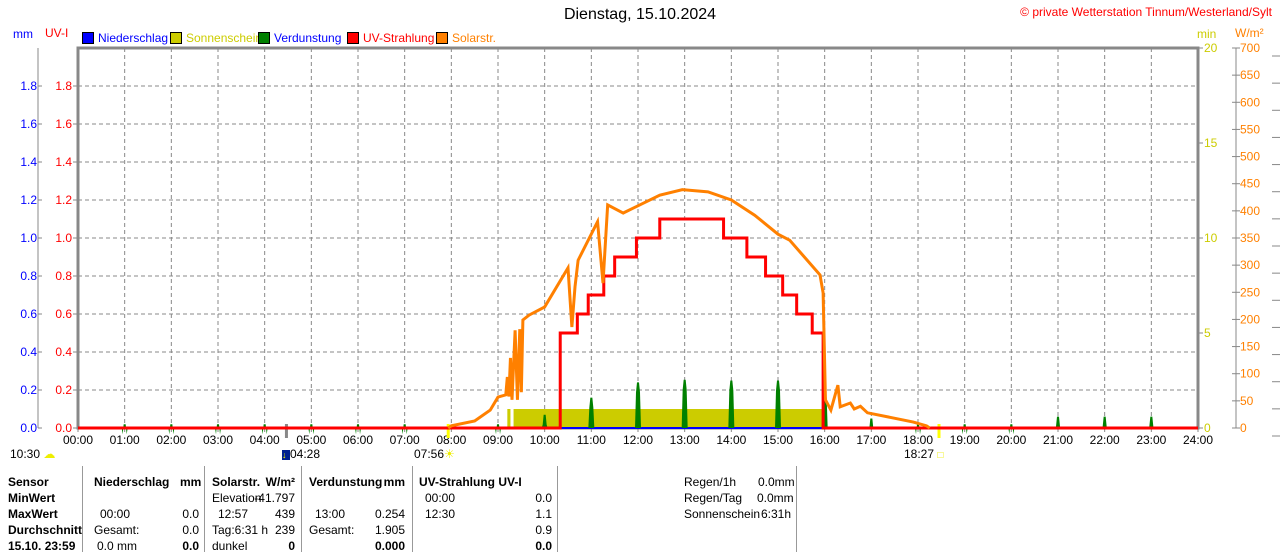  Describe the element at coordinates (218, 440) in the screenshot. I see `x-tick-label: 03:00` at that location.